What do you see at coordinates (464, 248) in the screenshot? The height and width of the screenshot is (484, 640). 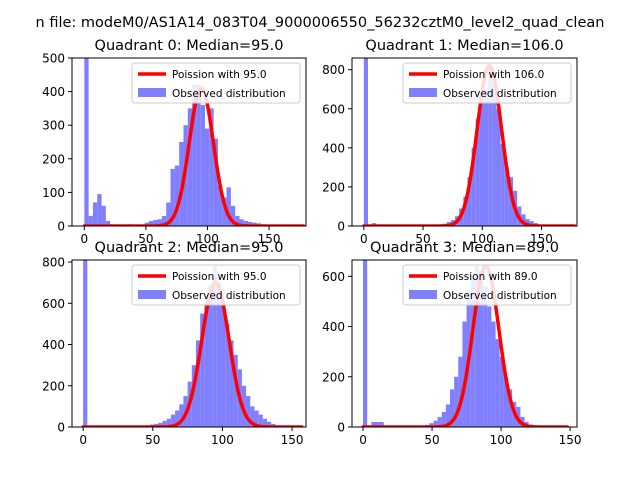 I see `panel-title: Quadrant 3: Median=89.0` at bounding box center [464, 248].